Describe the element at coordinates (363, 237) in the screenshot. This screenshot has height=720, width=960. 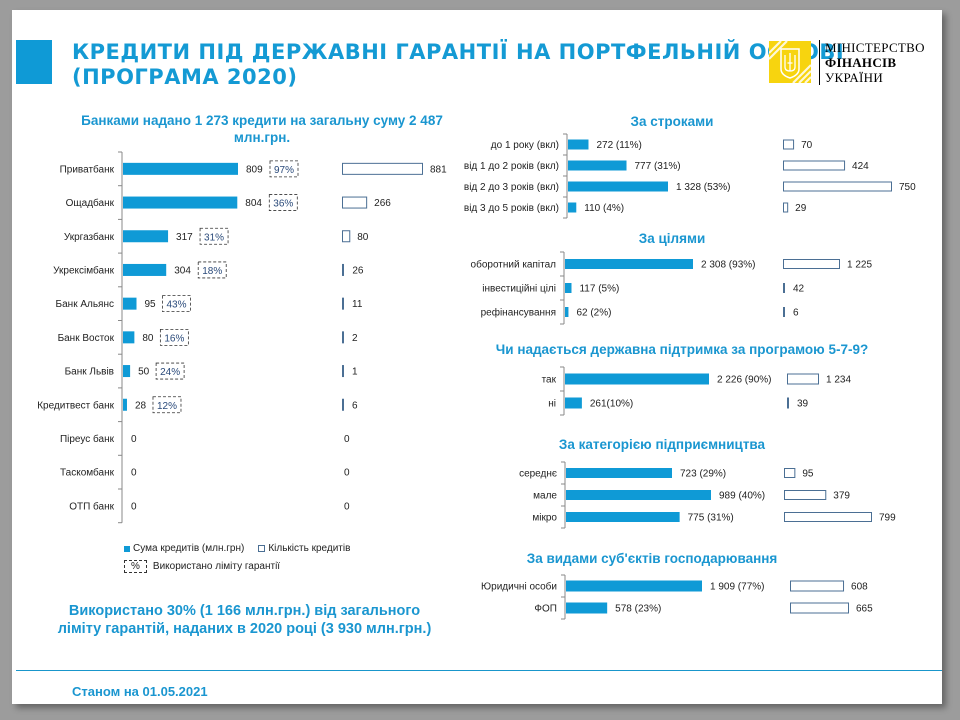
I see `count-data-label: 80` at that location.